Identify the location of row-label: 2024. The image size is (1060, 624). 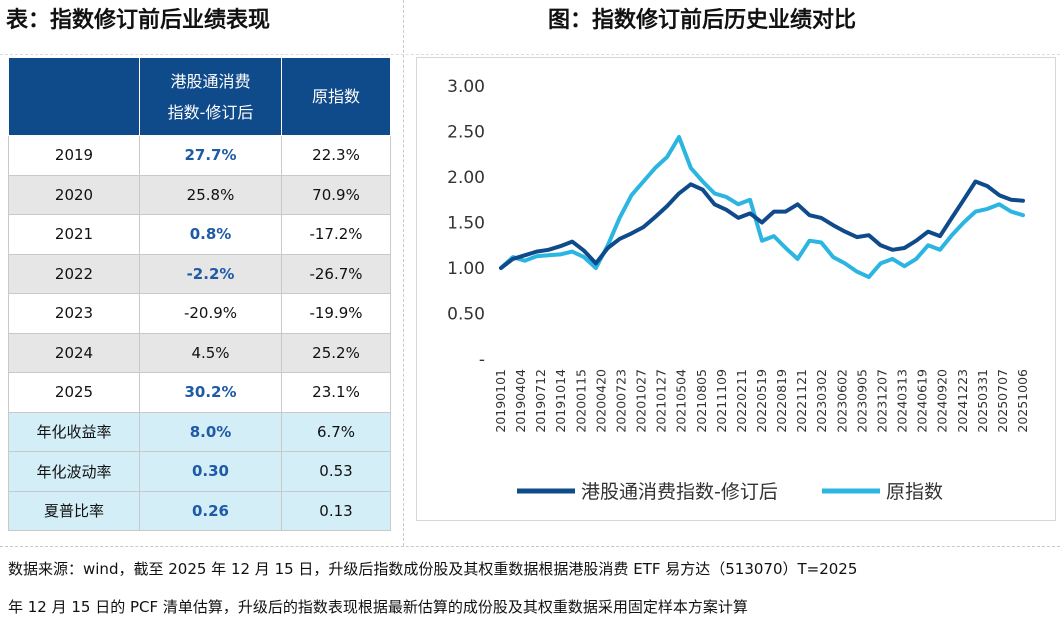
(74, 352).